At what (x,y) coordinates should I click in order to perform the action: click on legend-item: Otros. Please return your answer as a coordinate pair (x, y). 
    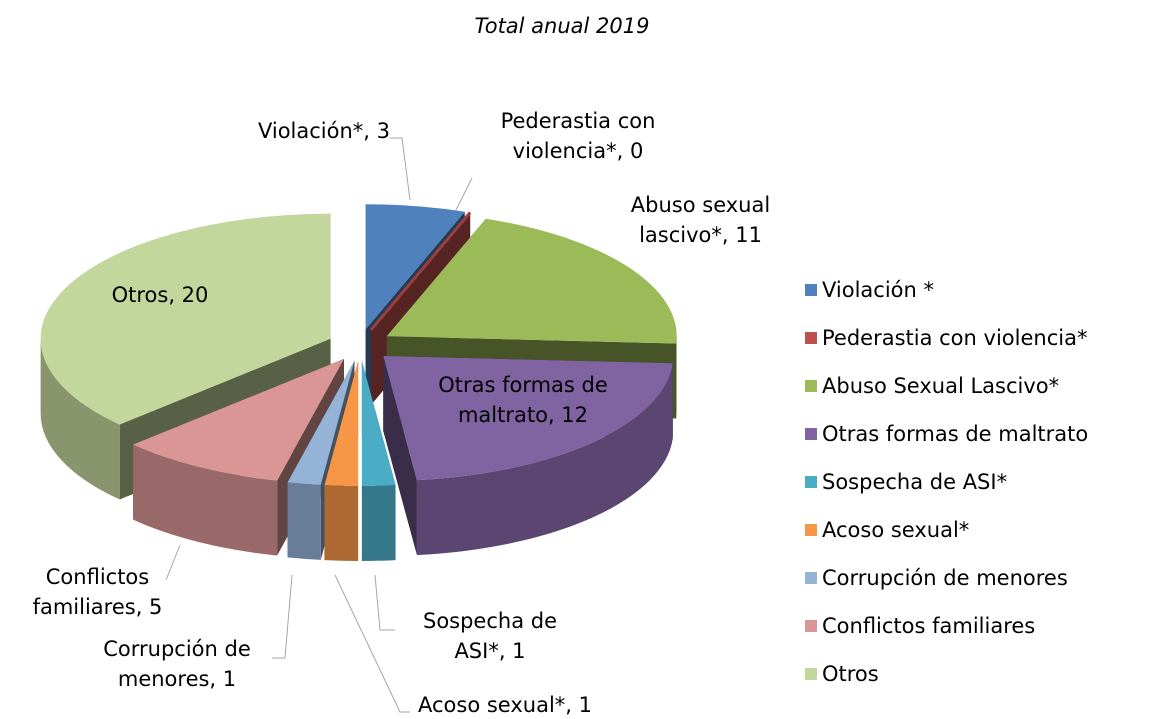
    Looking at the image, I should click on (842, 674).